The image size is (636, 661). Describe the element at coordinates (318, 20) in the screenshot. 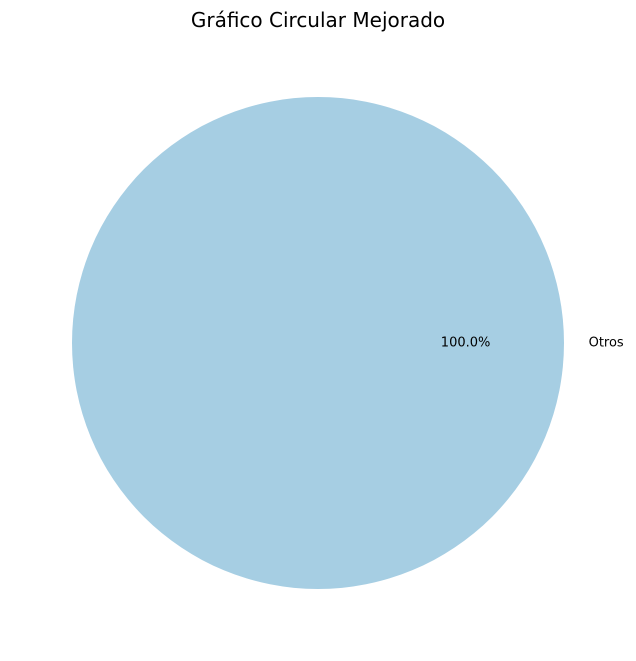

I see `chart-title: Gráfico Circular Mejorado` at that location.